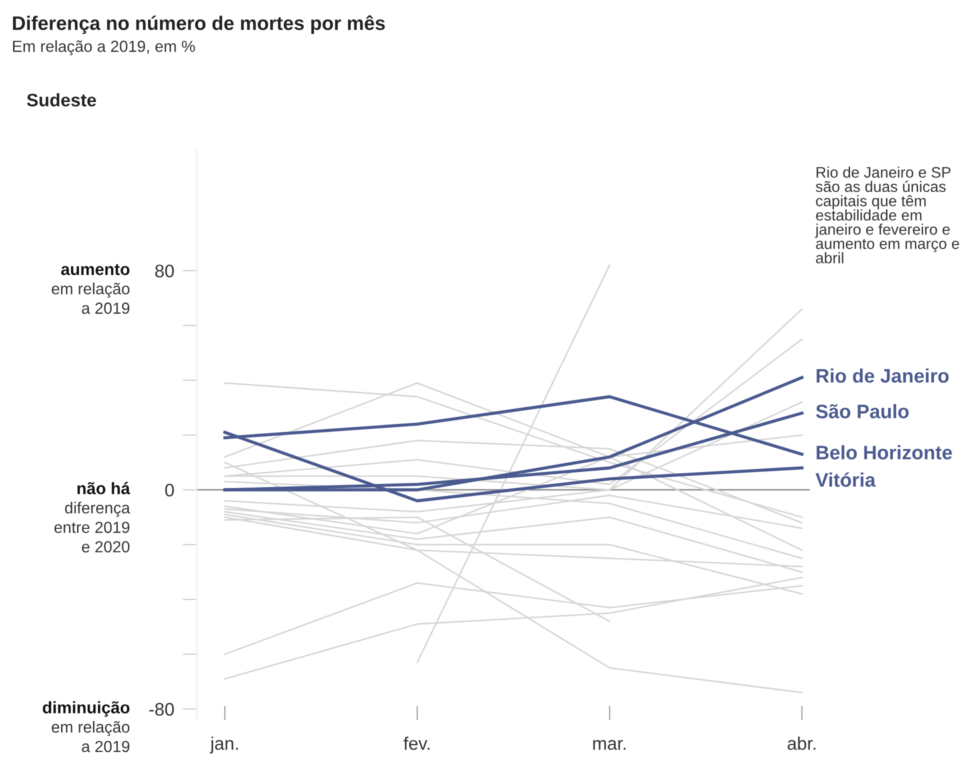 This screenshot has height=770, width=979. What do you see at coordinates (884, 452) in the screenshot?
I see `series-label: Belo Horizonte` at bounding box center [884, 452].